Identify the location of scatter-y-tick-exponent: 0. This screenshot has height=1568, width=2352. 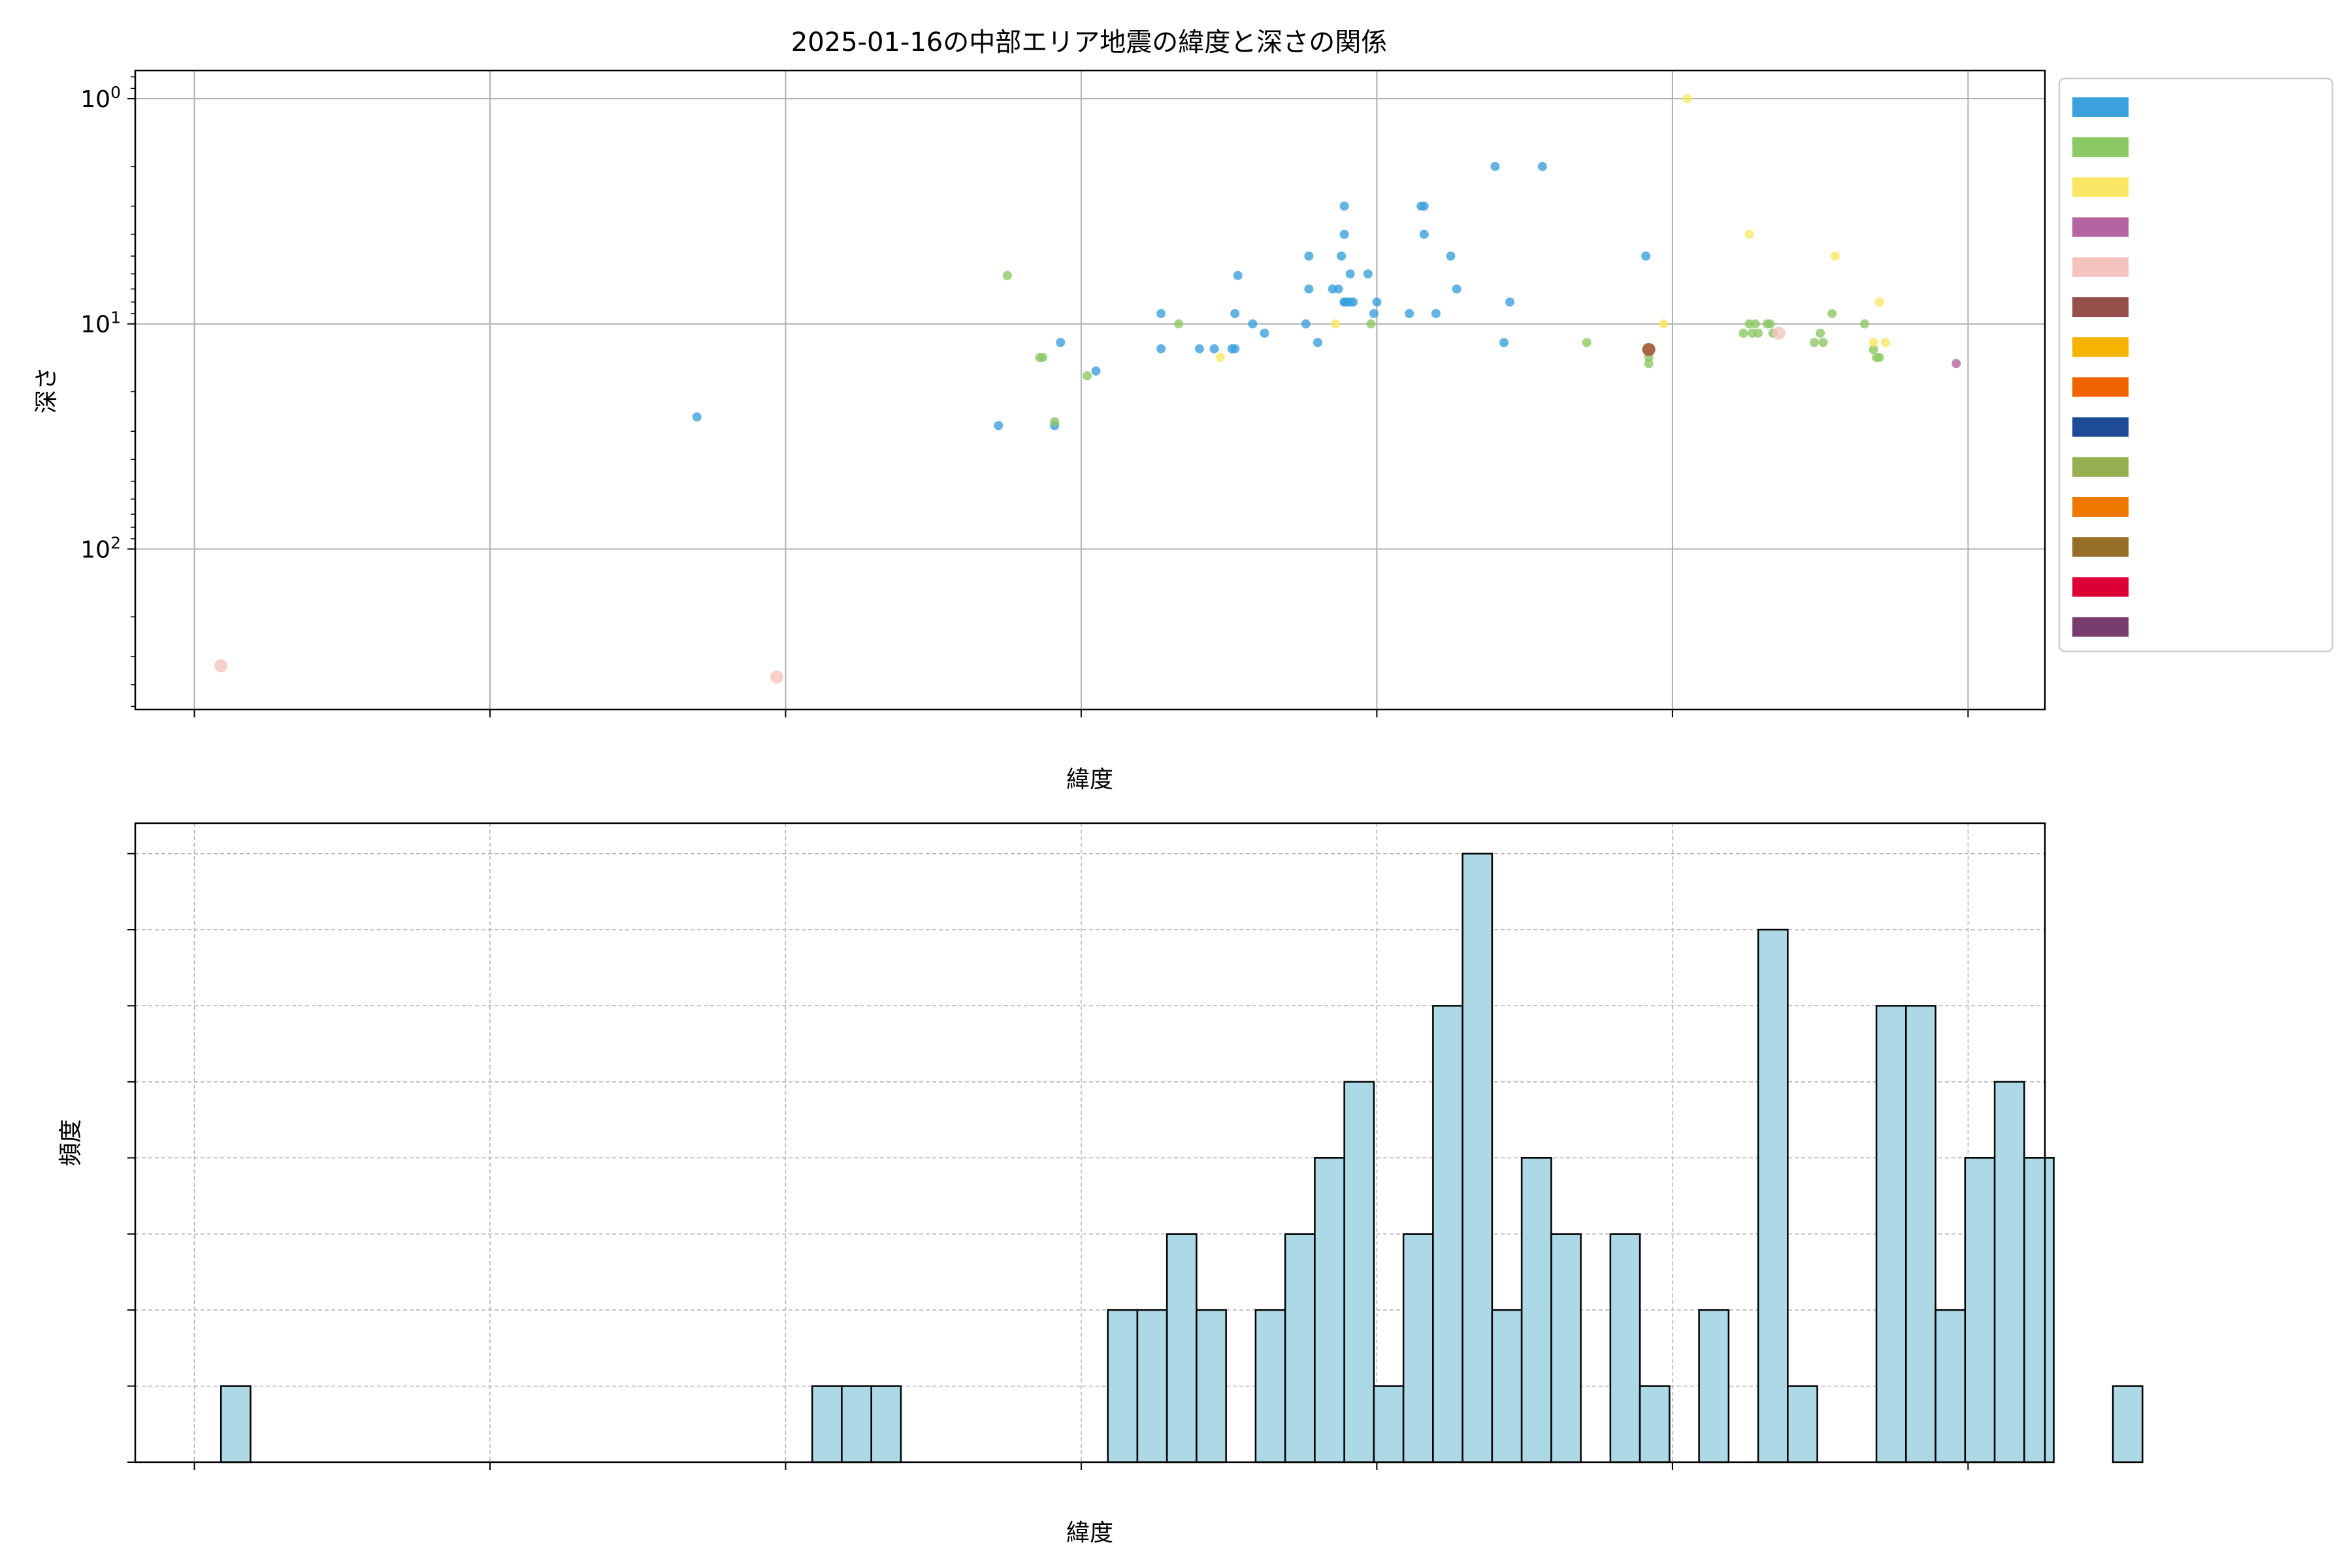
(115, 92).